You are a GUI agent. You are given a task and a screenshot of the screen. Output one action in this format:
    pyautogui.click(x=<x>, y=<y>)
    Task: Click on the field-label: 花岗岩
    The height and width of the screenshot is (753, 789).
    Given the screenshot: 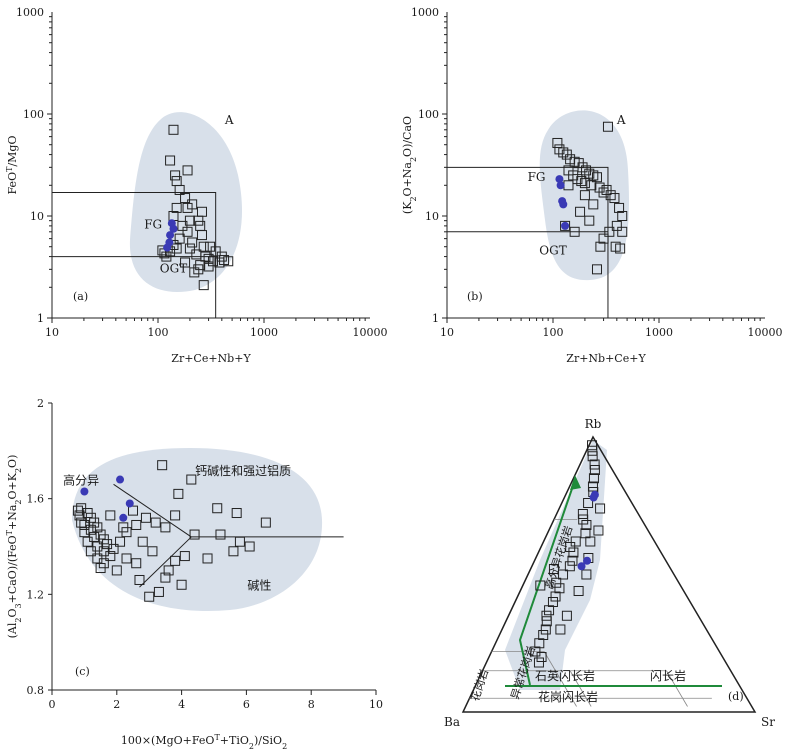 What is the action you would take?
    pyautogui.click(x=480, y=685)
    